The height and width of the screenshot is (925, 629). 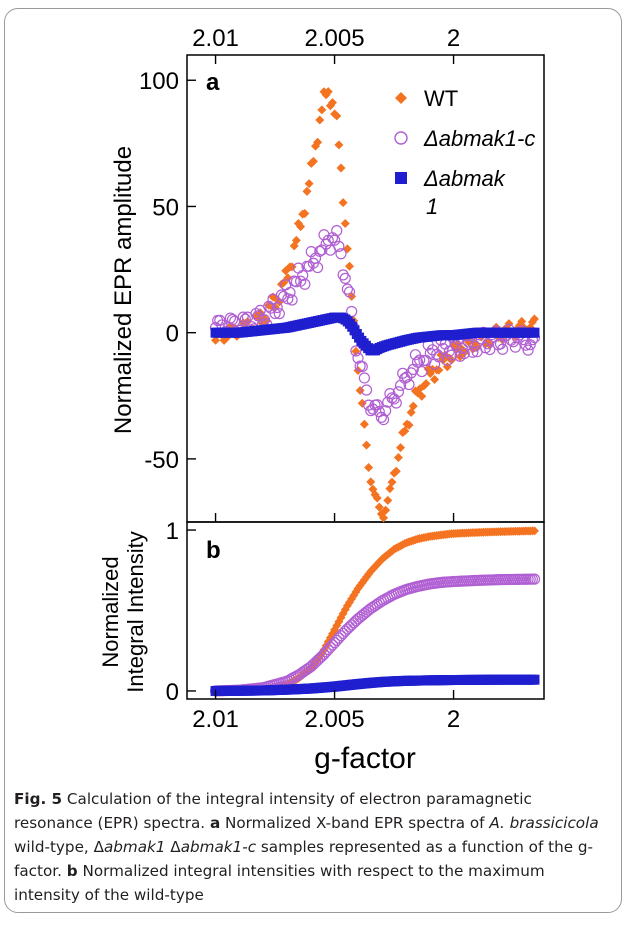 I want to click on caption-text-2: Normalized X-band EPR spectra of, so click(x=355, y=823).